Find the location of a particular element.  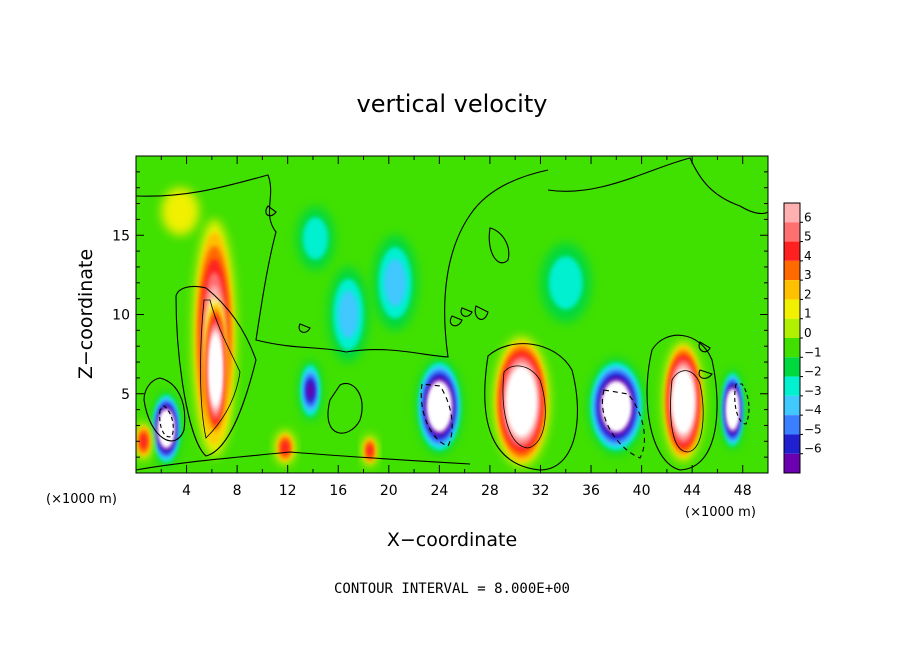

colorbar-label: −2 is located at coordinates (813, 372).